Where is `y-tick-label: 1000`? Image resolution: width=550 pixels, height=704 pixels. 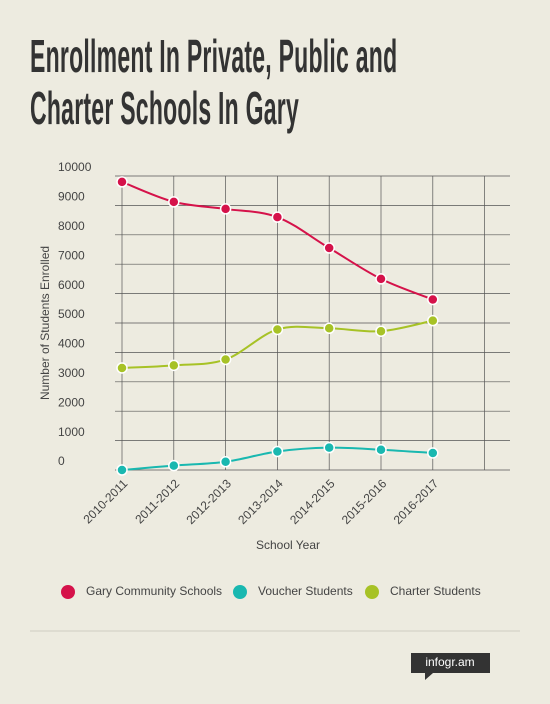
y-tick-label: 1000 is located at coordinates (71, 432).